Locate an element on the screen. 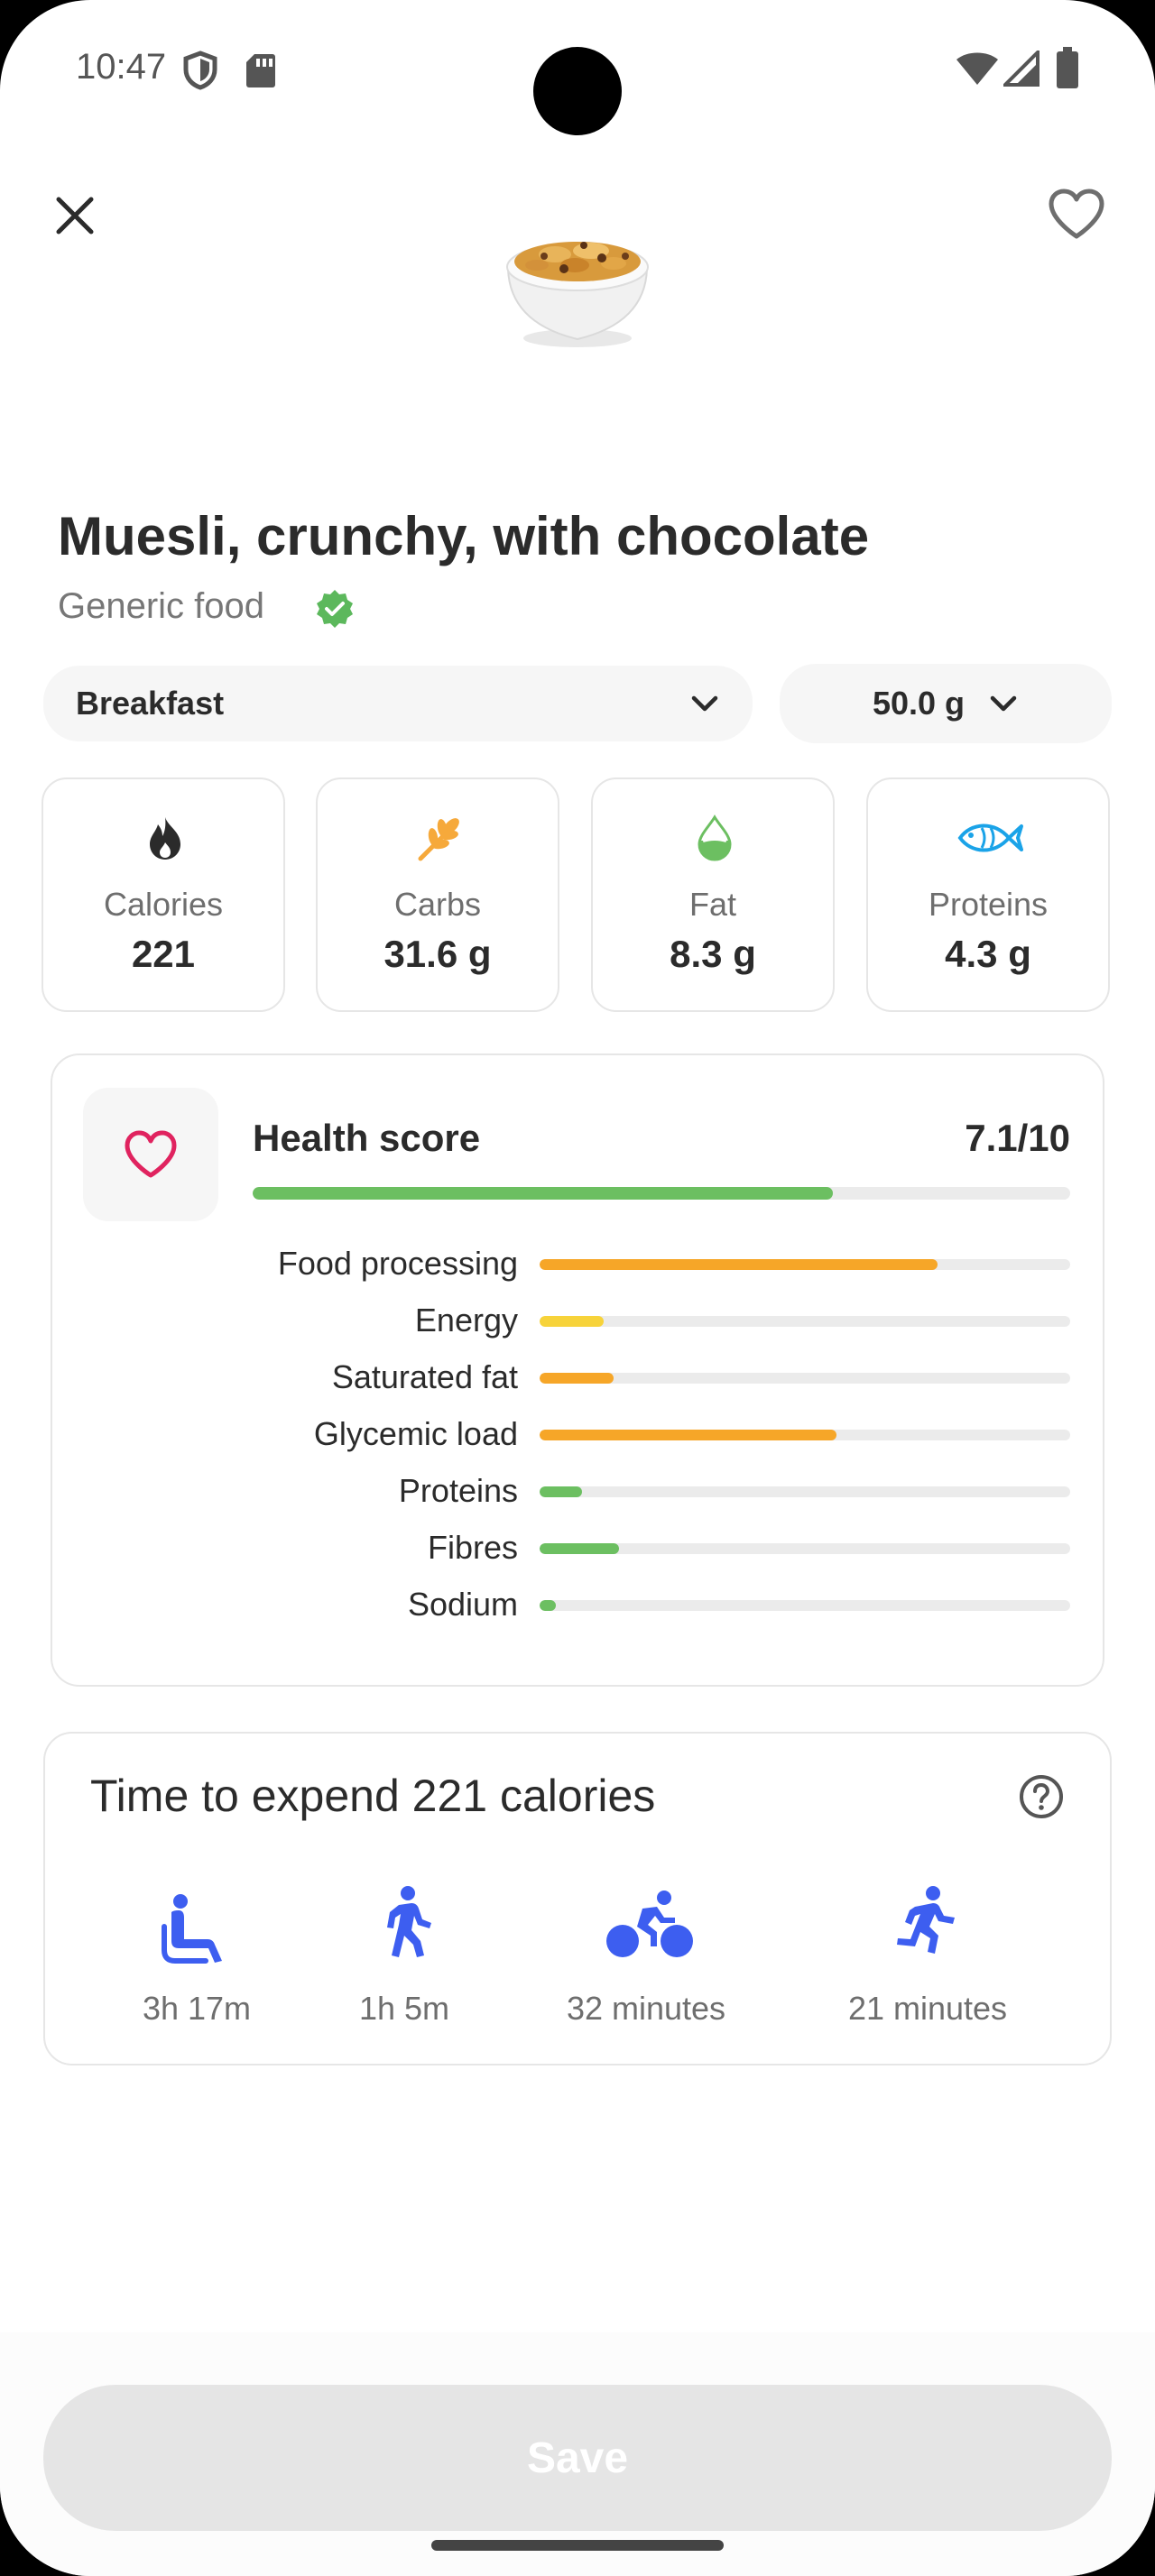 The image size is (1155, 2576). sd-card-icon is located at coordinates (260, 70).